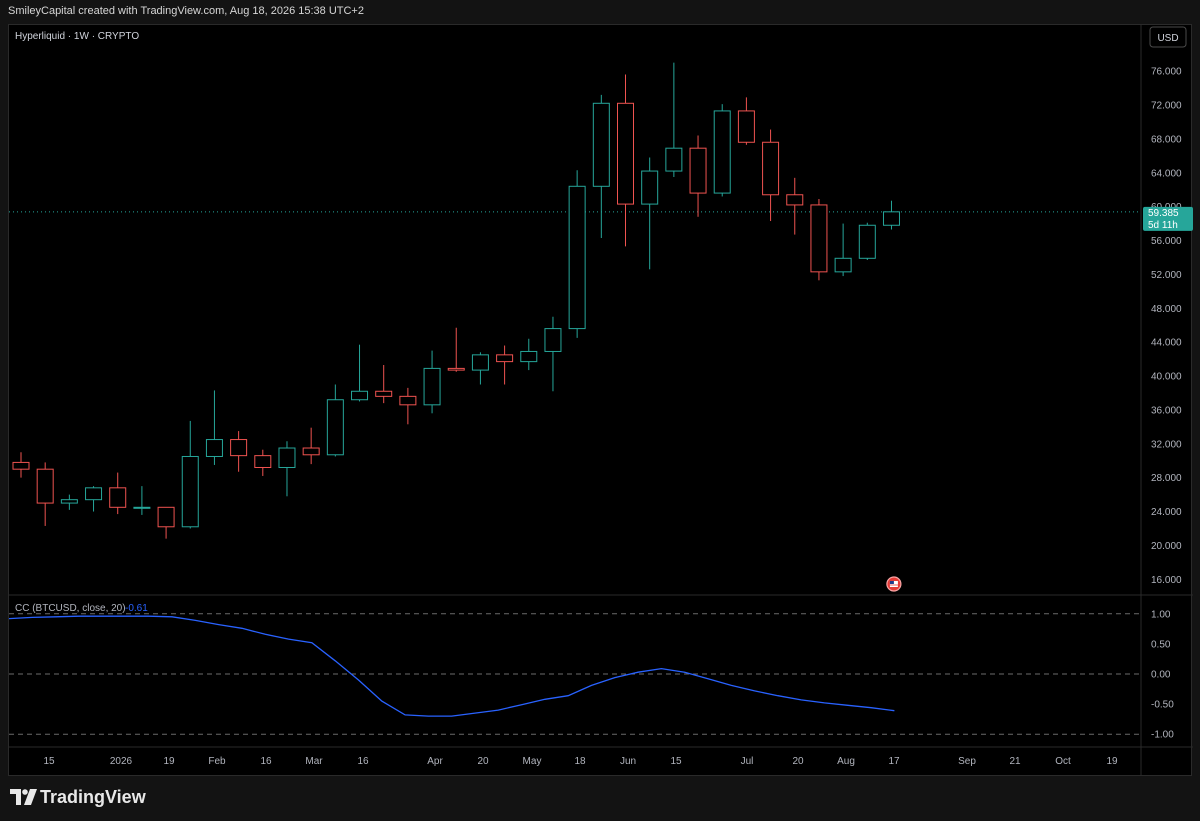 This screenshot has height=821, width=1200. I want to click on price-tick-label: 48.000, so click(1166, 309).